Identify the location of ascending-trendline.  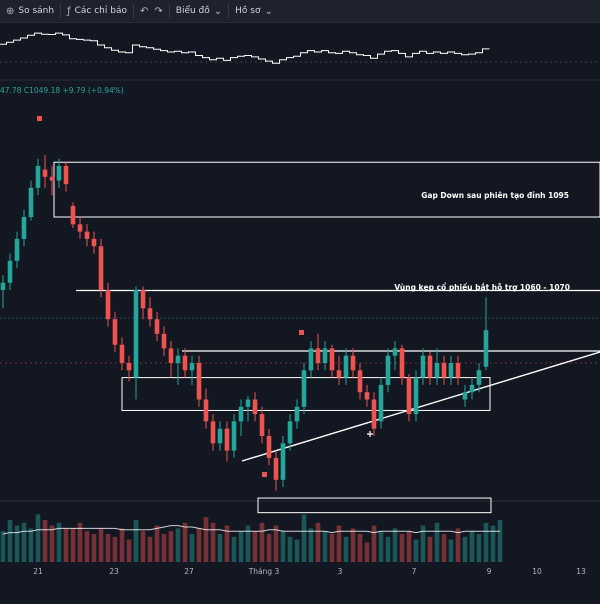
(420, 406).